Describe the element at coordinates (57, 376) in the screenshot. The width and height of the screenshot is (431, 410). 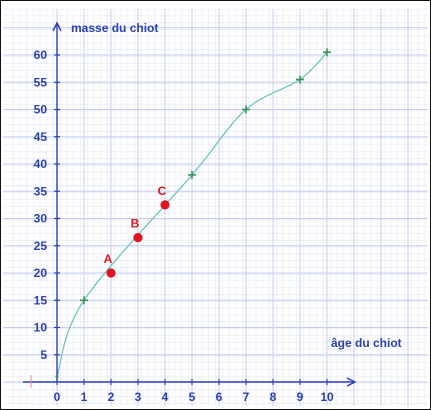
I see `series-point` at that location.